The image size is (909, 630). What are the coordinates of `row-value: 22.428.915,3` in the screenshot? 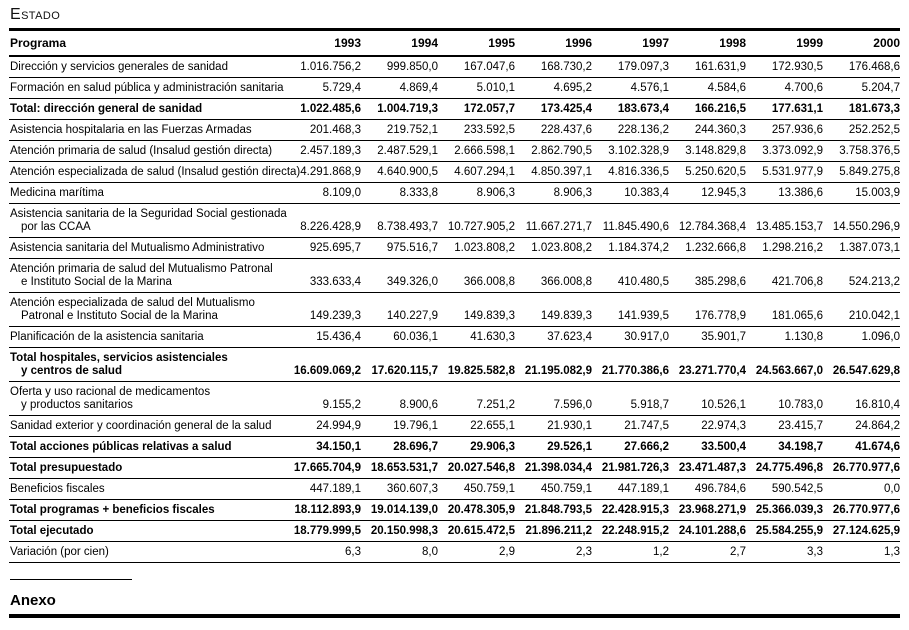 It's located at (635, 510).